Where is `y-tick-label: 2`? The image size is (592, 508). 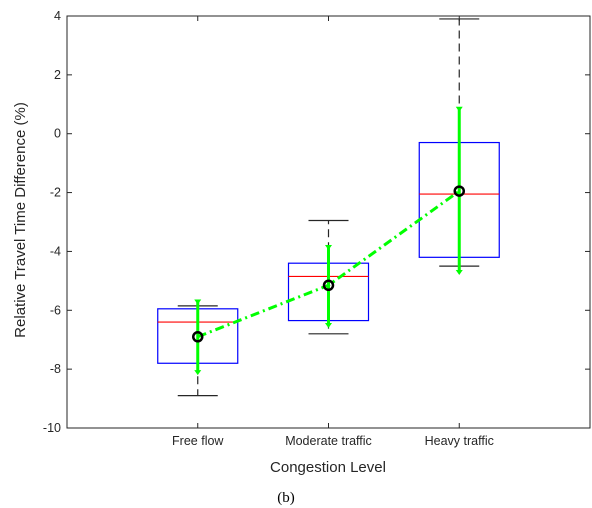
y-tick-label: 2 is located at coordinates (57, 75).